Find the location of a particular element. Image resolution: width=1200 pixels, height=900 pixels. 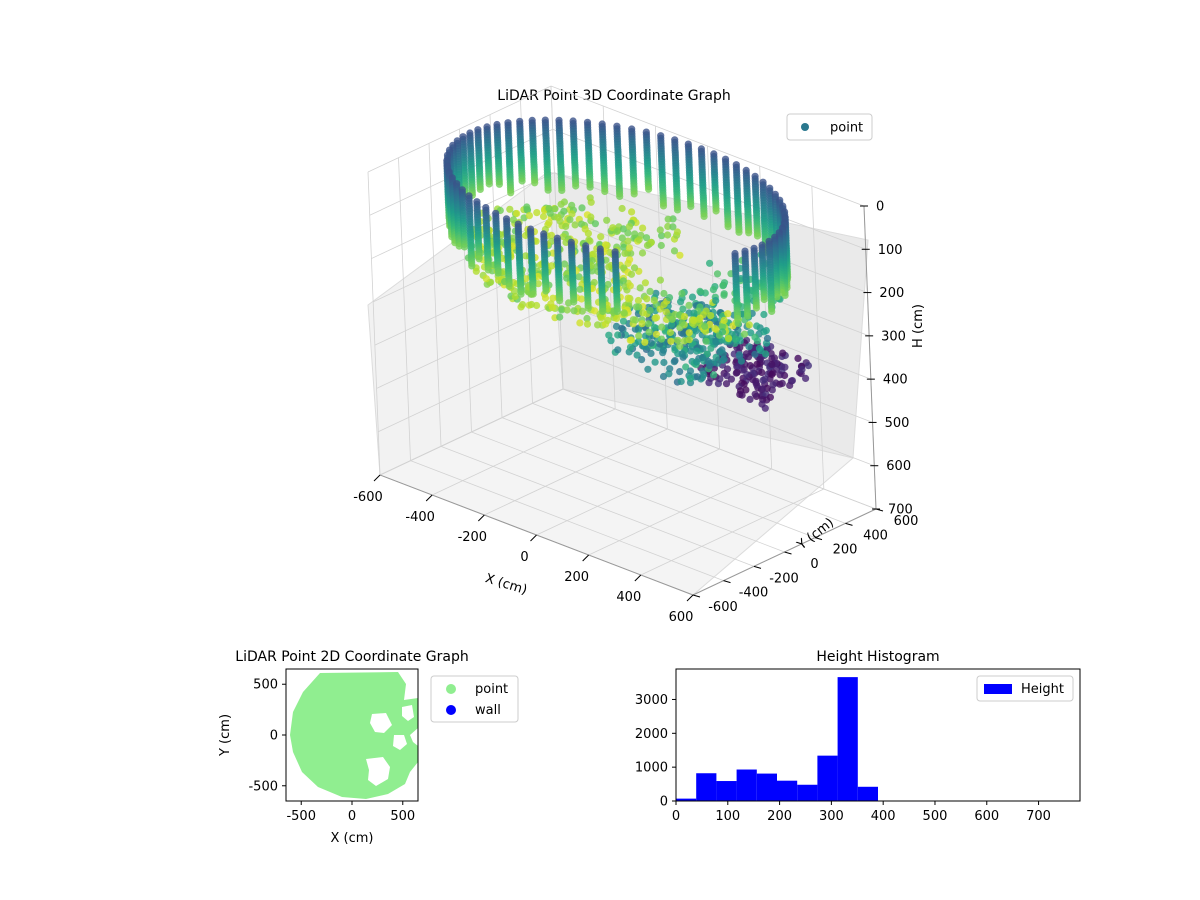

y-tick-label: 600 is located at coordinates (906, 521).